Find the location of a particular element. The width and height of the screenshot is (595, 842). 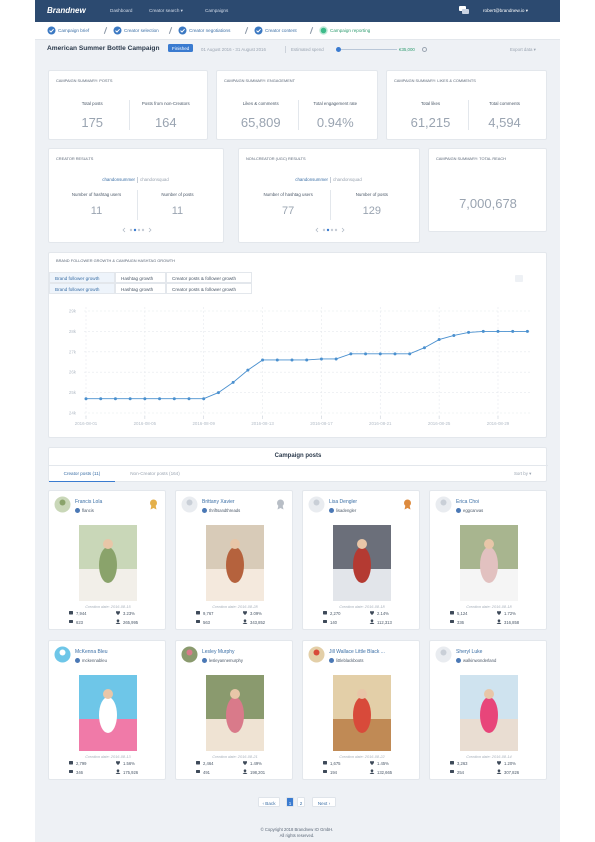

creation-date: Creation date: 2016-08-21 is located at coordinates (235, 756).